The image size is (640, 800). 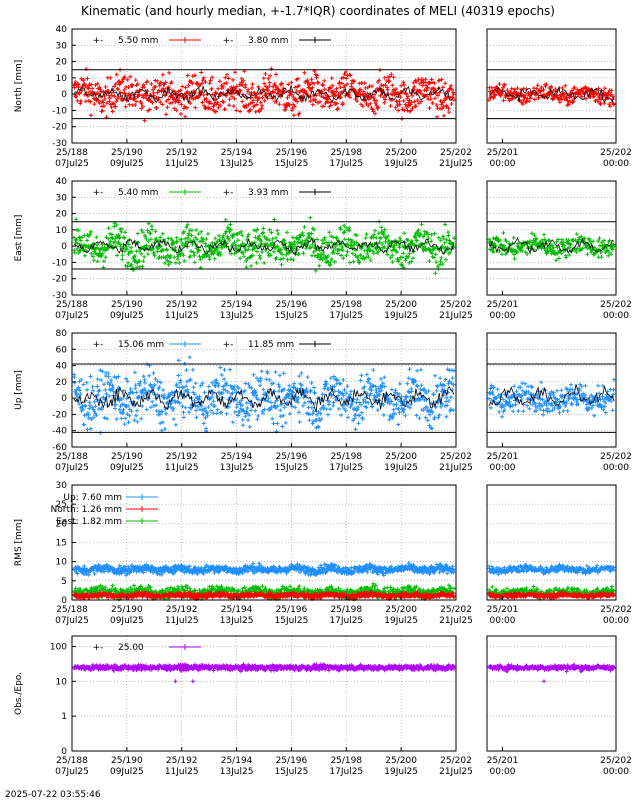 I want to click on legend-label: North: 1.26 mm, so click(x=87, y=510).